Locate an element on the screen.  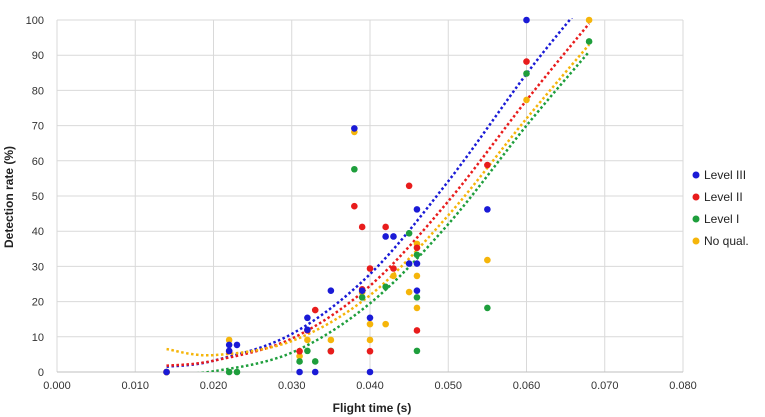
legend: Level III Level II Level I No qual. is located at coordinates (720, 208).